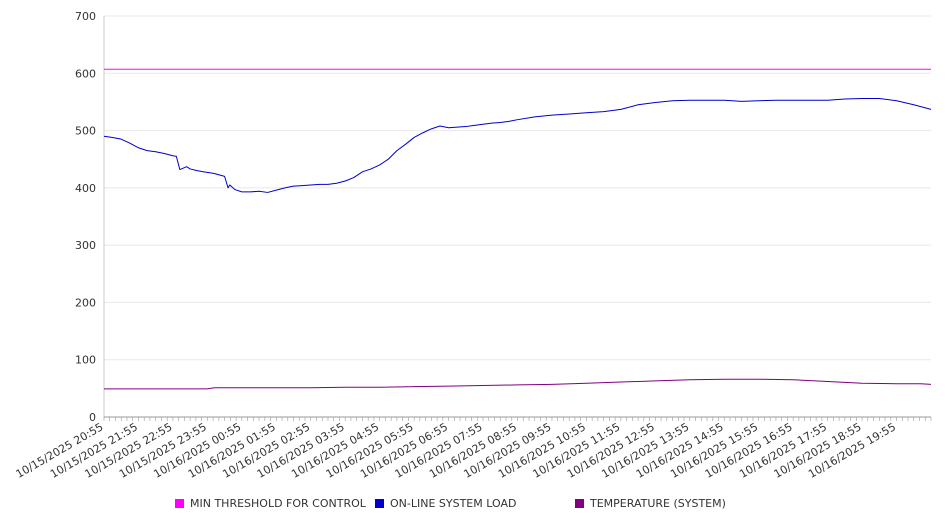 This screenshot has height=526, width=946. I want to click on legend-item-temperature: TEMPERATURE (SYSTEM), so click(650, 503).